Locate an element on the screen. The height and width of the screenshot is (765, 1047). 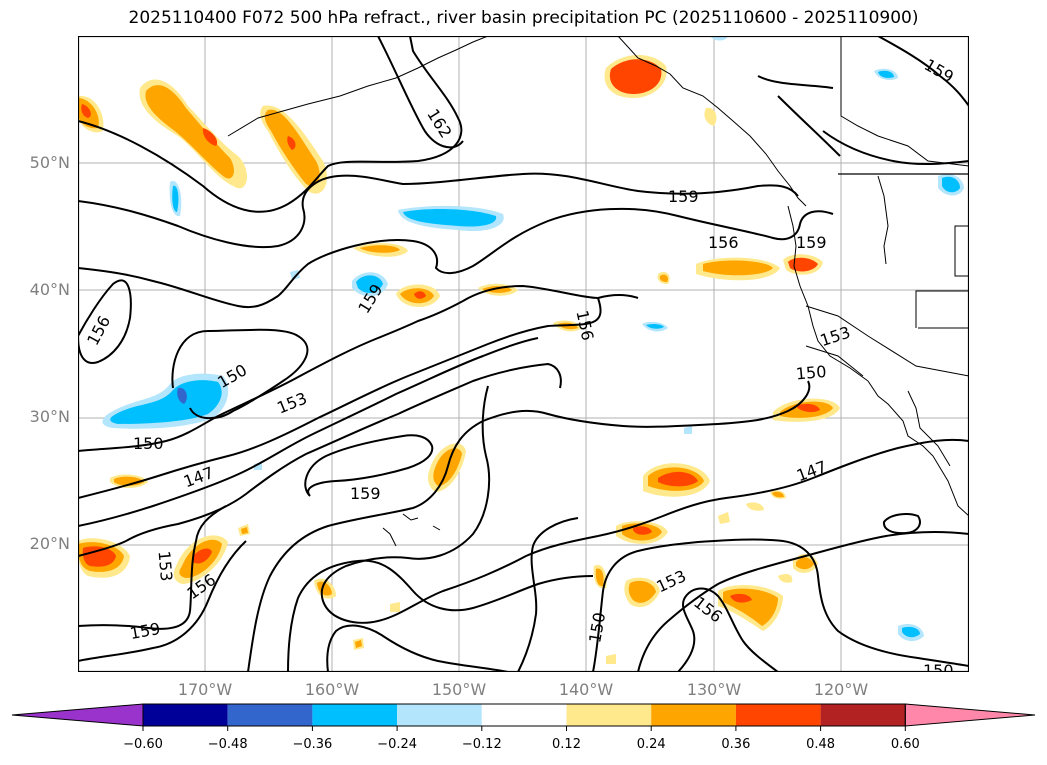
colorbar-tick-label: −0.48 is located at coordinates (227, 744).